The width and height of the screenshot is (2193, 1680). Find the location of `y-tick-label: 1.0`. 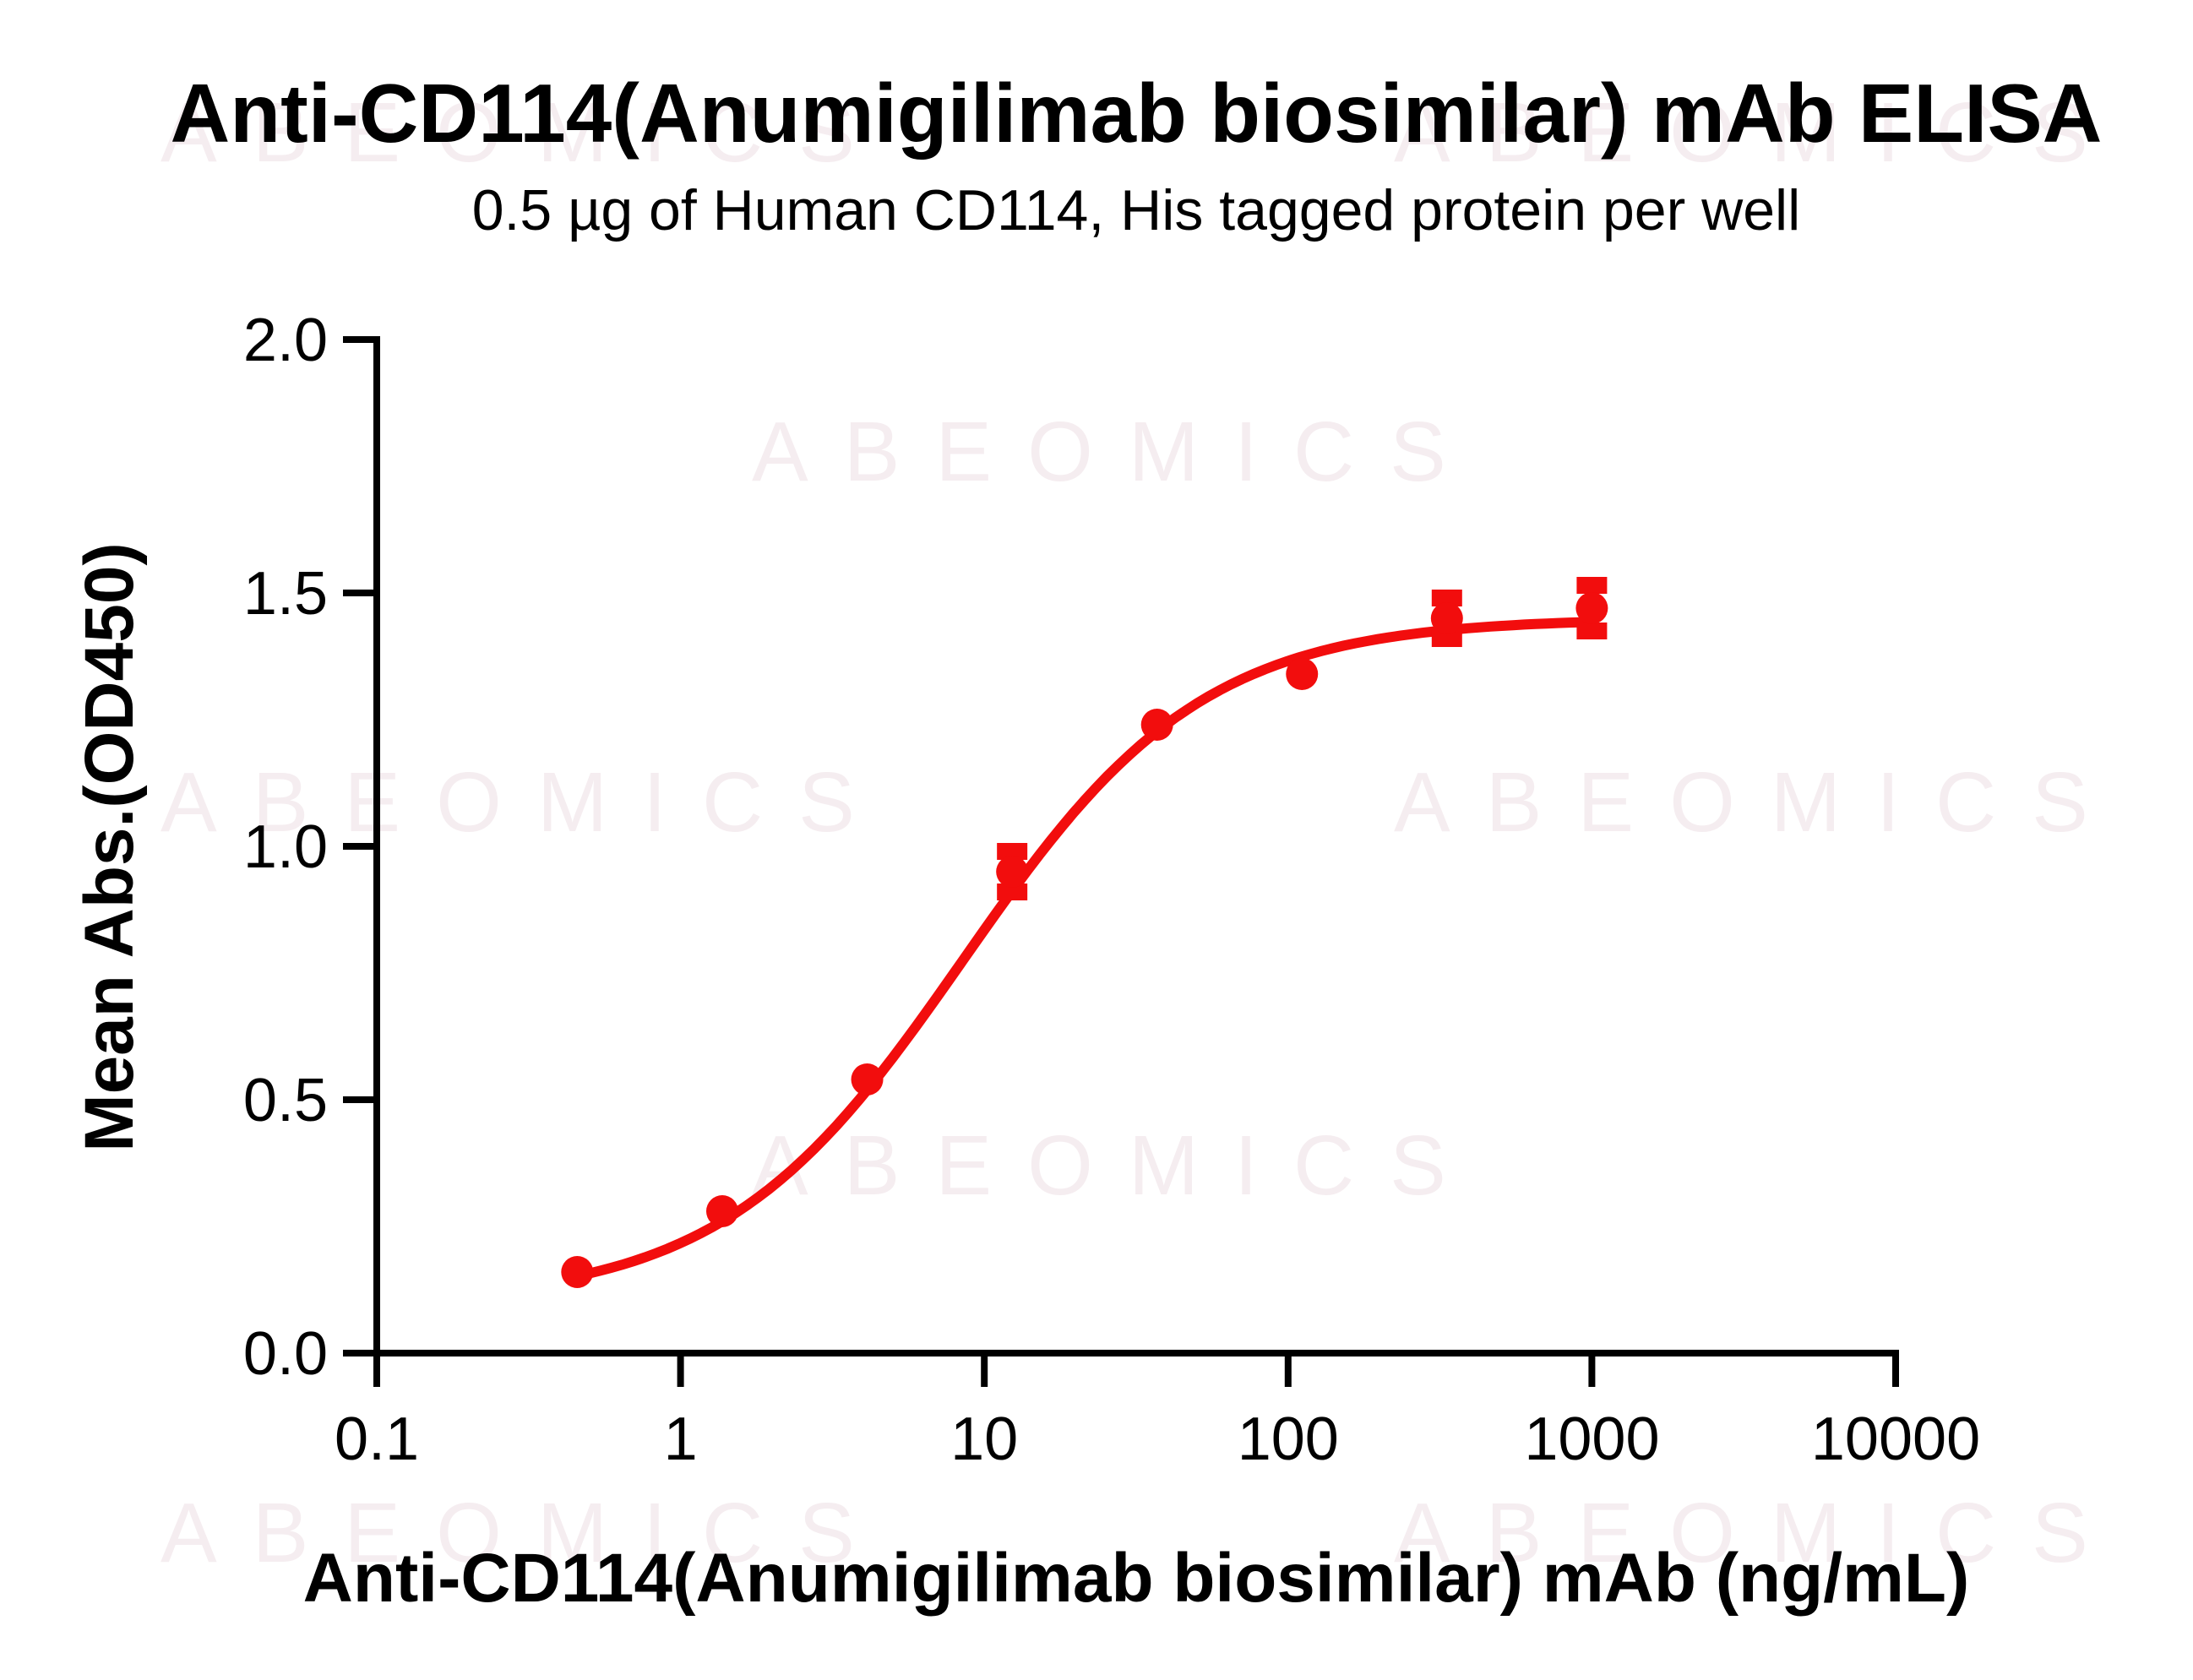

y-tick-label: 1.0 is located at coordinates (285, 847).